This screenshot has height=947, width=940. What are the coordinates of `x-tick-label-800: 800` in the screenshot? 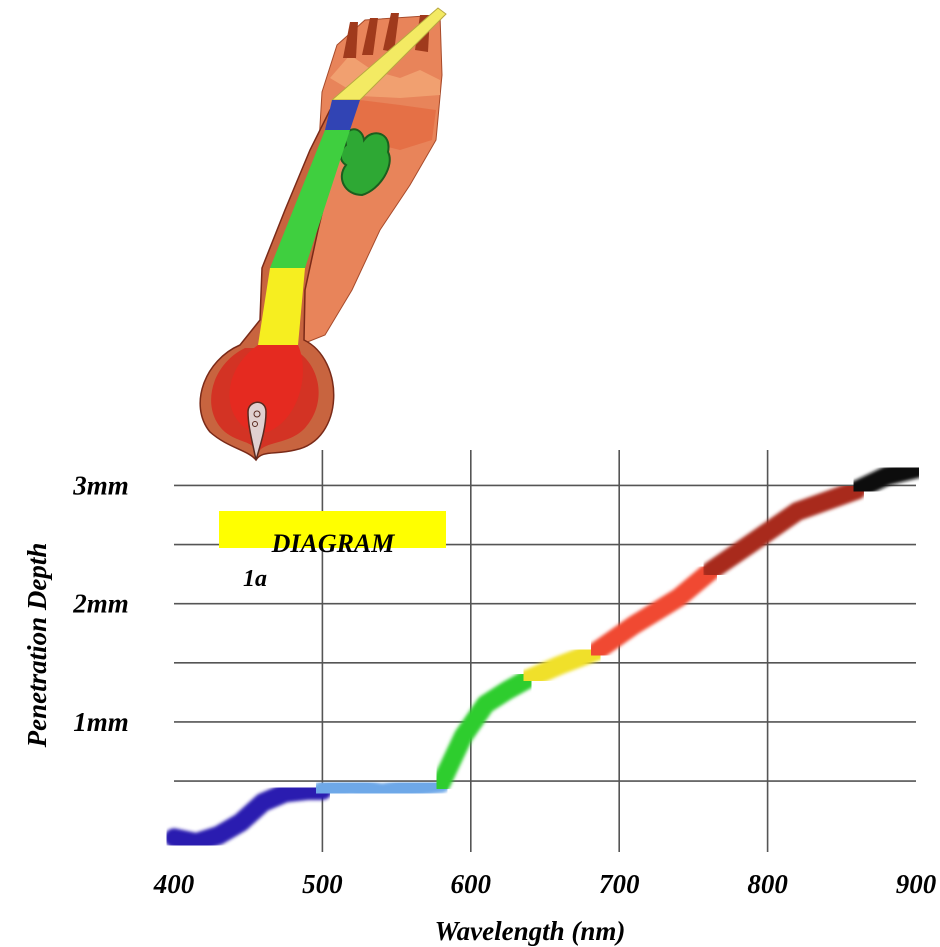 It's located at (767, 884).